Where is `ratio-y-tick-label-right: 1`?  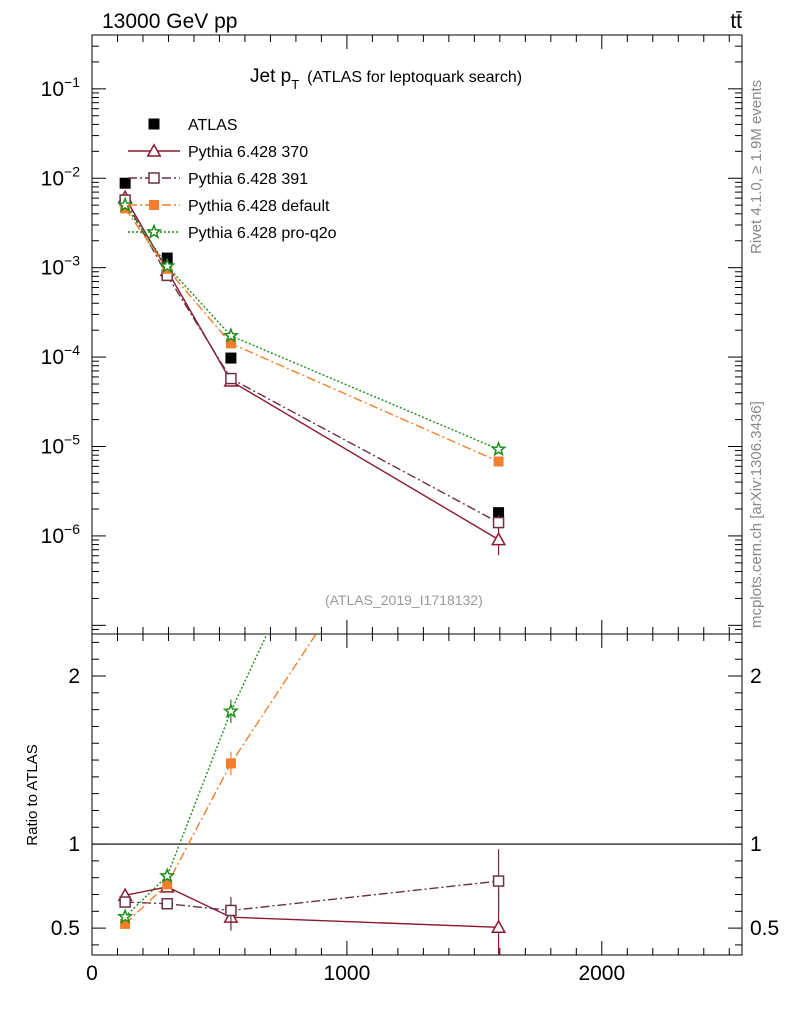 ratio-y-tick-label-right: 1 is located at coordinates (756, 844).